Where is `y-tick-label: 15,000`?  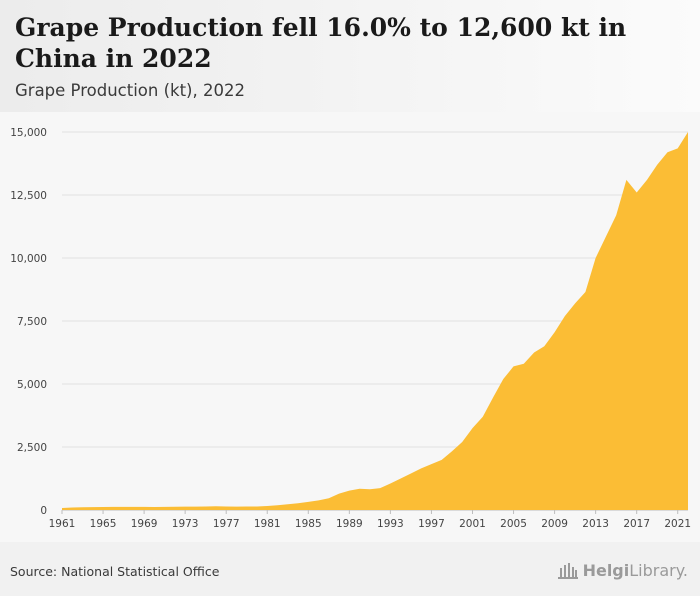
y-tick-label: 15,000 is located at coordinates (28, 133).